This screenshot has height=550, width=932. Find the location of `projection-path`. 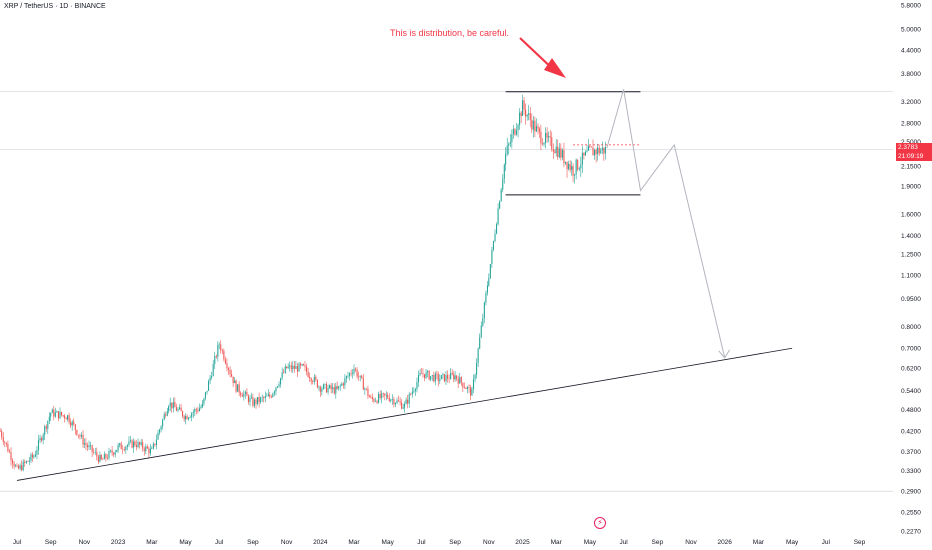

projection-path is located at coordinates (666, 223).